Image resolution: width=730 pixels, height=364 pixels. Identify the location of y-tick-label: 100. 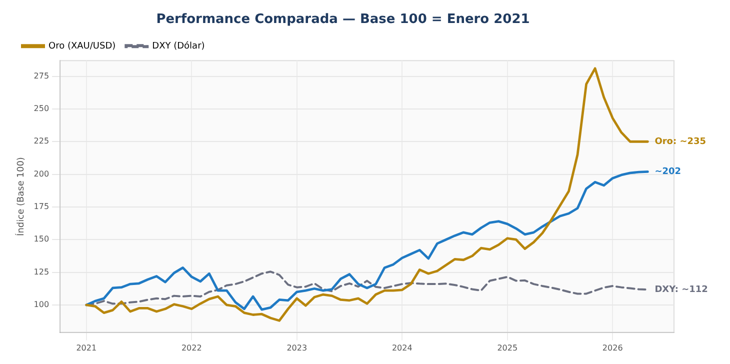
(42, 305).